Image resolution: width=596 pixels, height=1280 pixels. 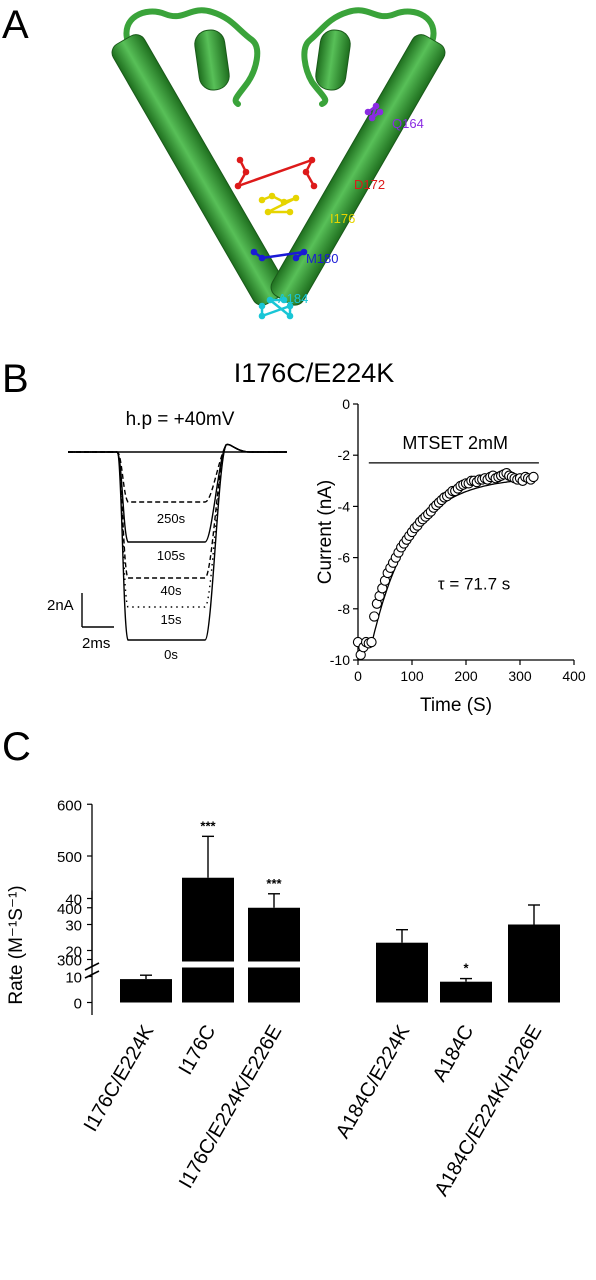 What do you see at coordinates (344, 506) in the screenshot?
I see `y-tick-label: -4` at bounding box center [344, 506].